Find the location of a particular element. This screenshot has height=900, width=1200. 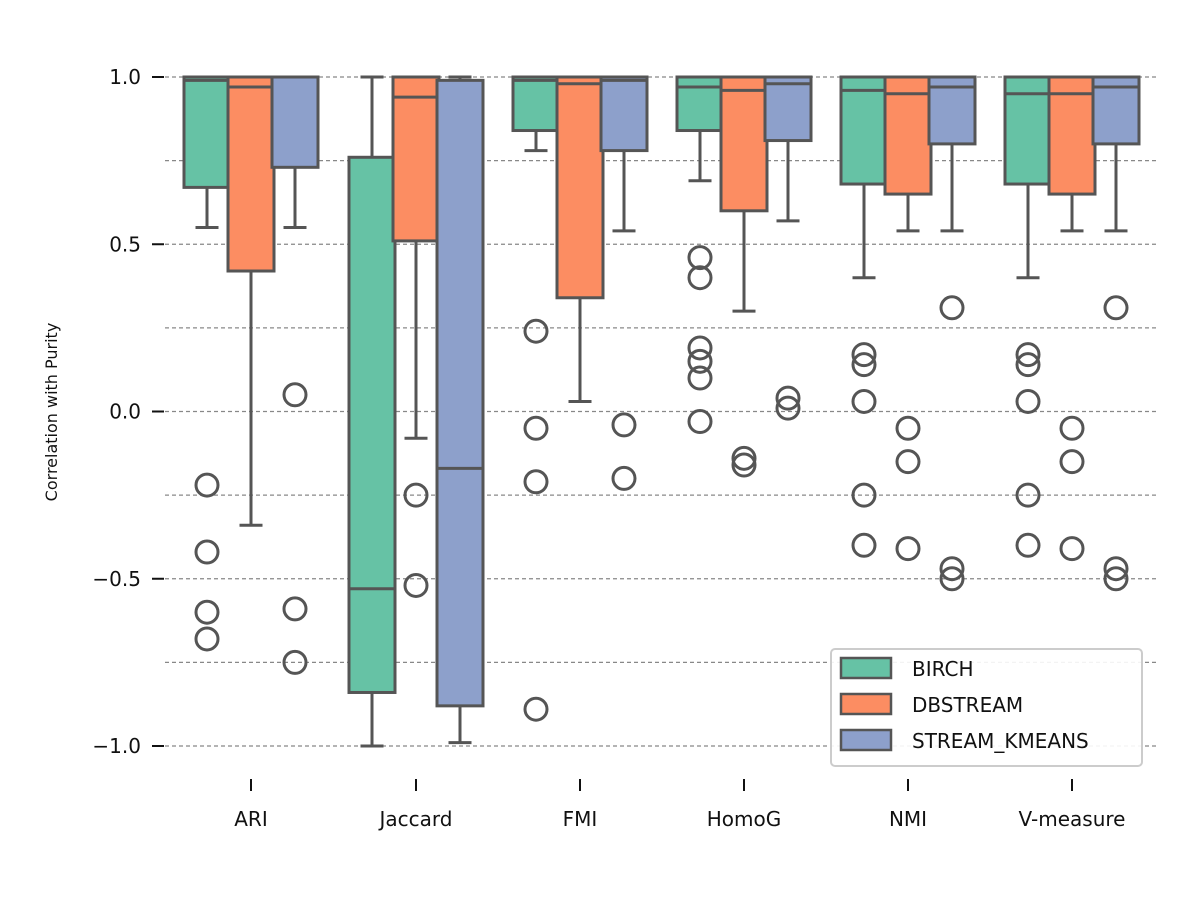

legend-frame is located at coordinates (986, 707).